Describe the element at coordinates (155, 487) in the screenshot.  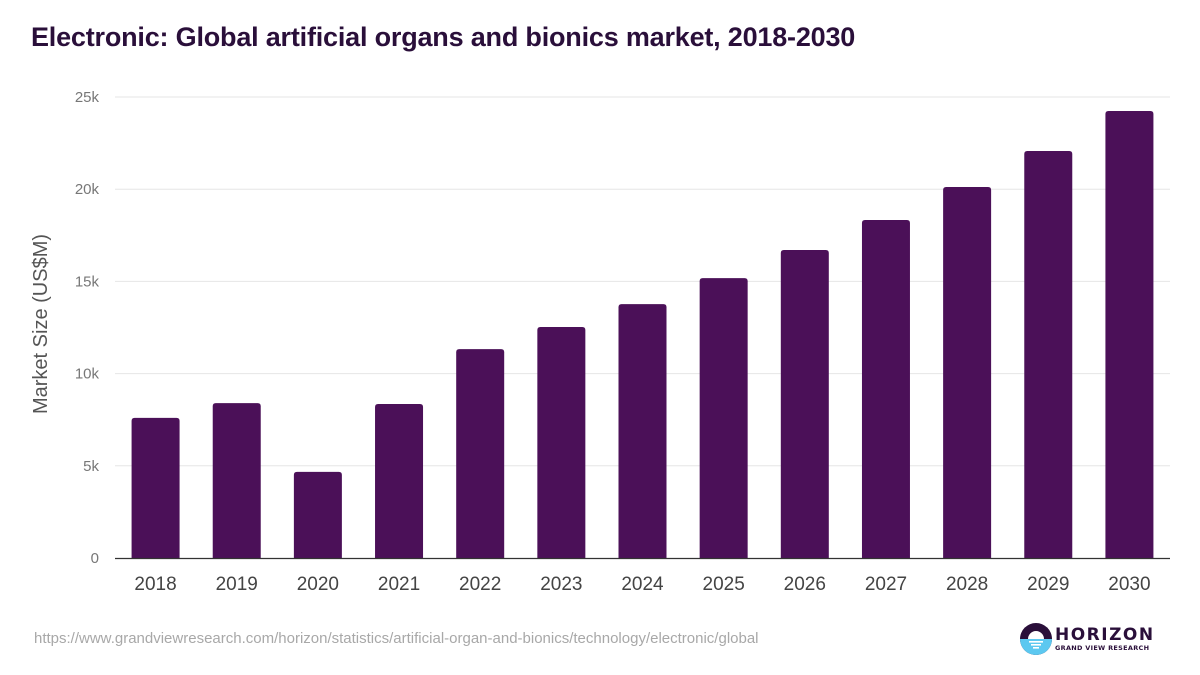
I see `bar-2018` at that location.